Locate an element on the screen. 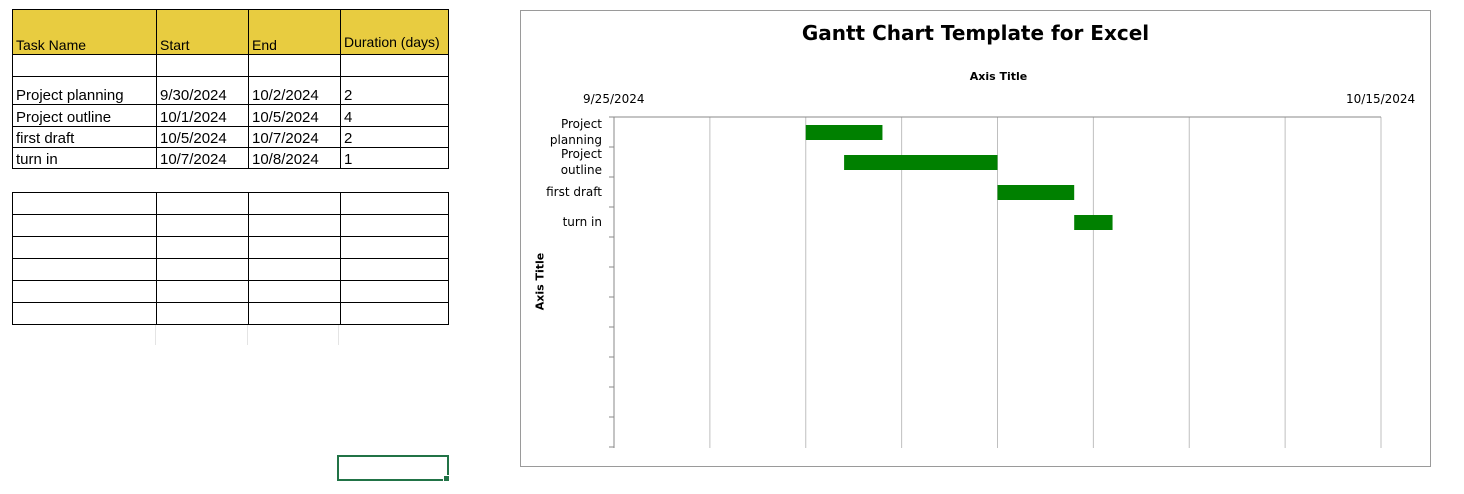 This screenshot has height=494, width=1464. header-task-name: Task Name is located at coordinates (84, 32).